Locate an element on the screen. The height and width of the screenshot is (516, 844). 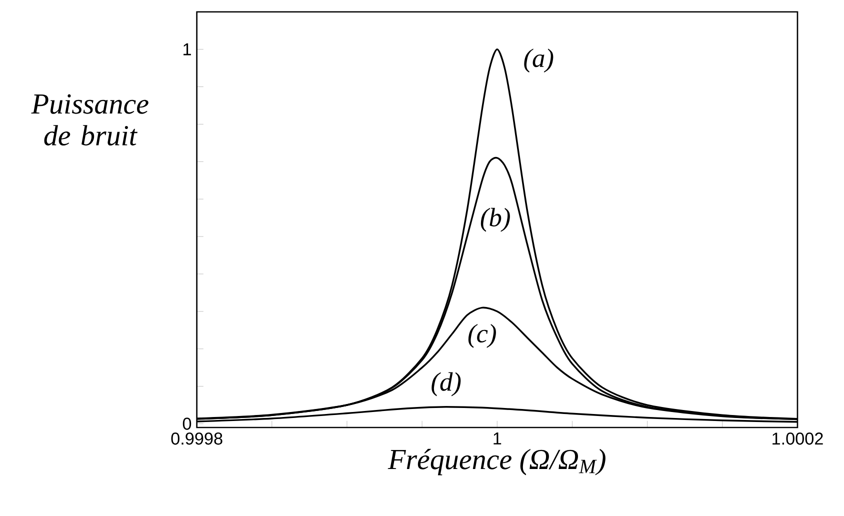
series-label: (b) is located at coordinates (495, 220).